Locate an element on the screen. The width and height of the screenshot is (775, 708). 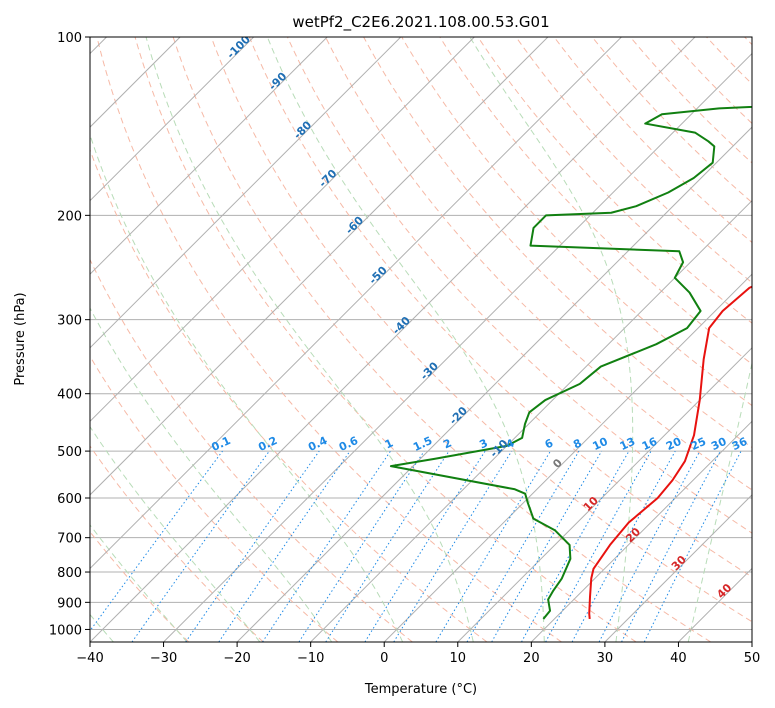
warm-isotherm-label: 10 is located at coordinates (591, 504).